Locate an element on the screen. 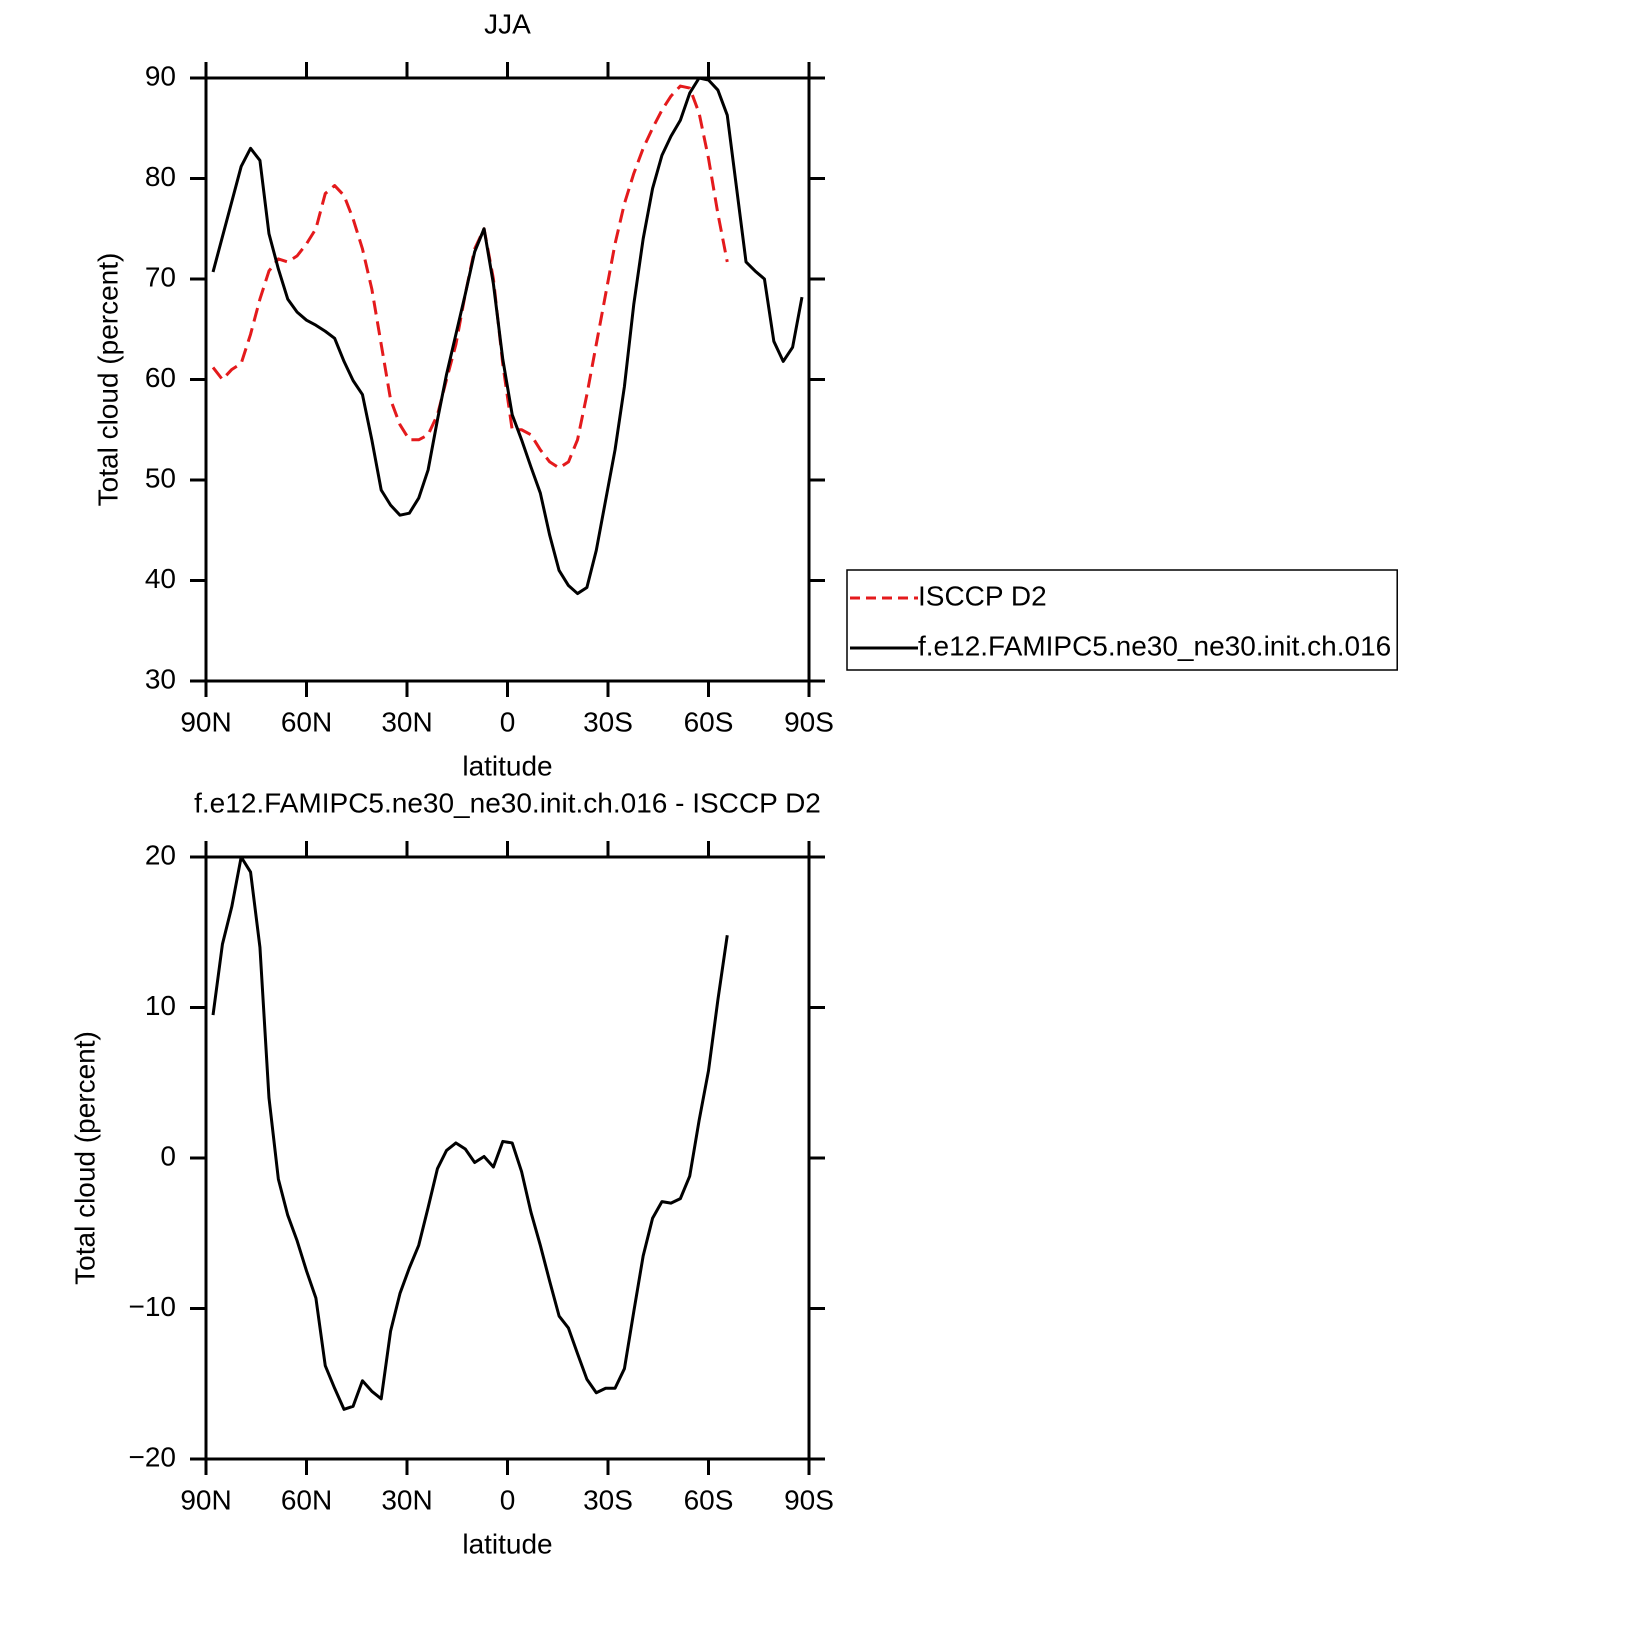 The height and width of the screenshot is (1641, 1641). y-tick-label: 50 is located at coordinates (160, 477).